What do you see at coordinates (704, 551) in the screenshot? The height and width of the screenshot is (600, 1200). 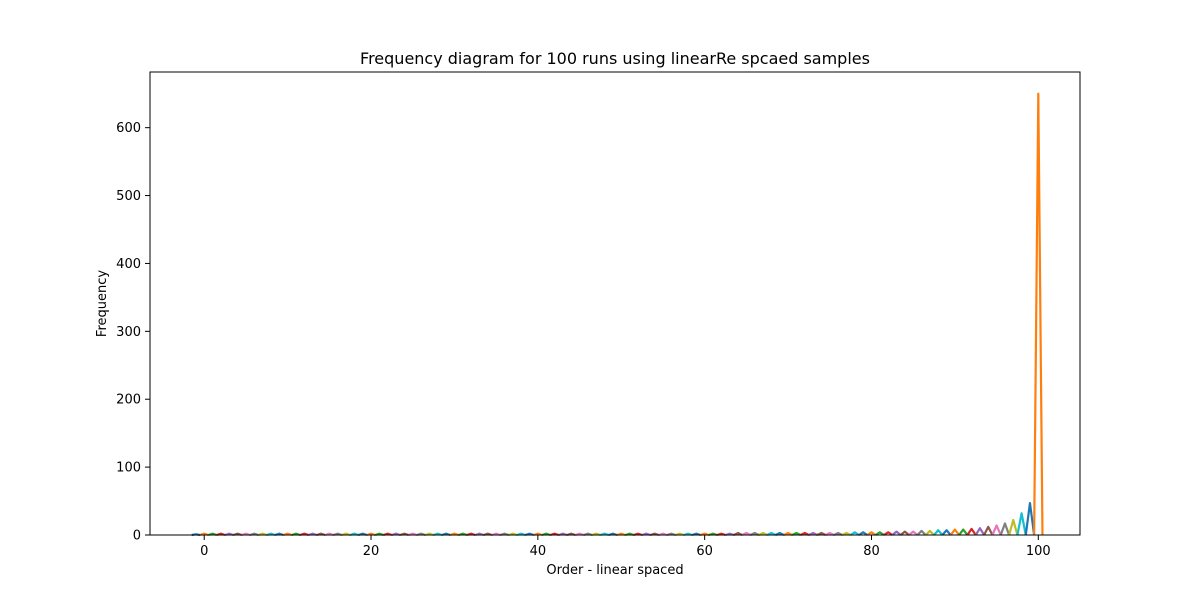 I see `x-tick-label: 60` at bounding box center [704, 551].